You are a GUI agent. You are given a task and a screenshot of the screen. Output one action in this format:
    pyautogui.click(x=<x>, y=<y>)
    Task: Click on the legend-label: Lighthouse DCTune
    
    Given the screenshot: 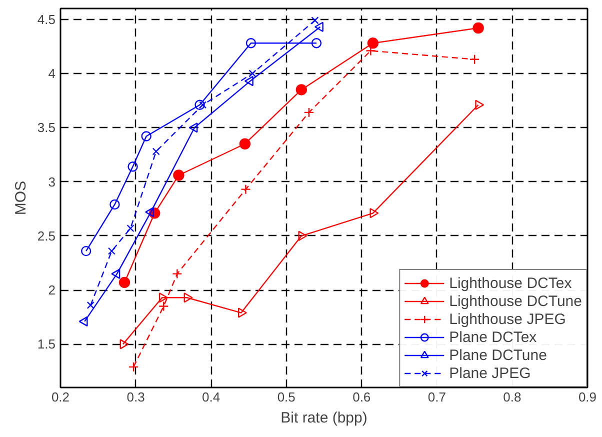 What is the action you would take?
    pyautogui.click(x=515, y=301)
    